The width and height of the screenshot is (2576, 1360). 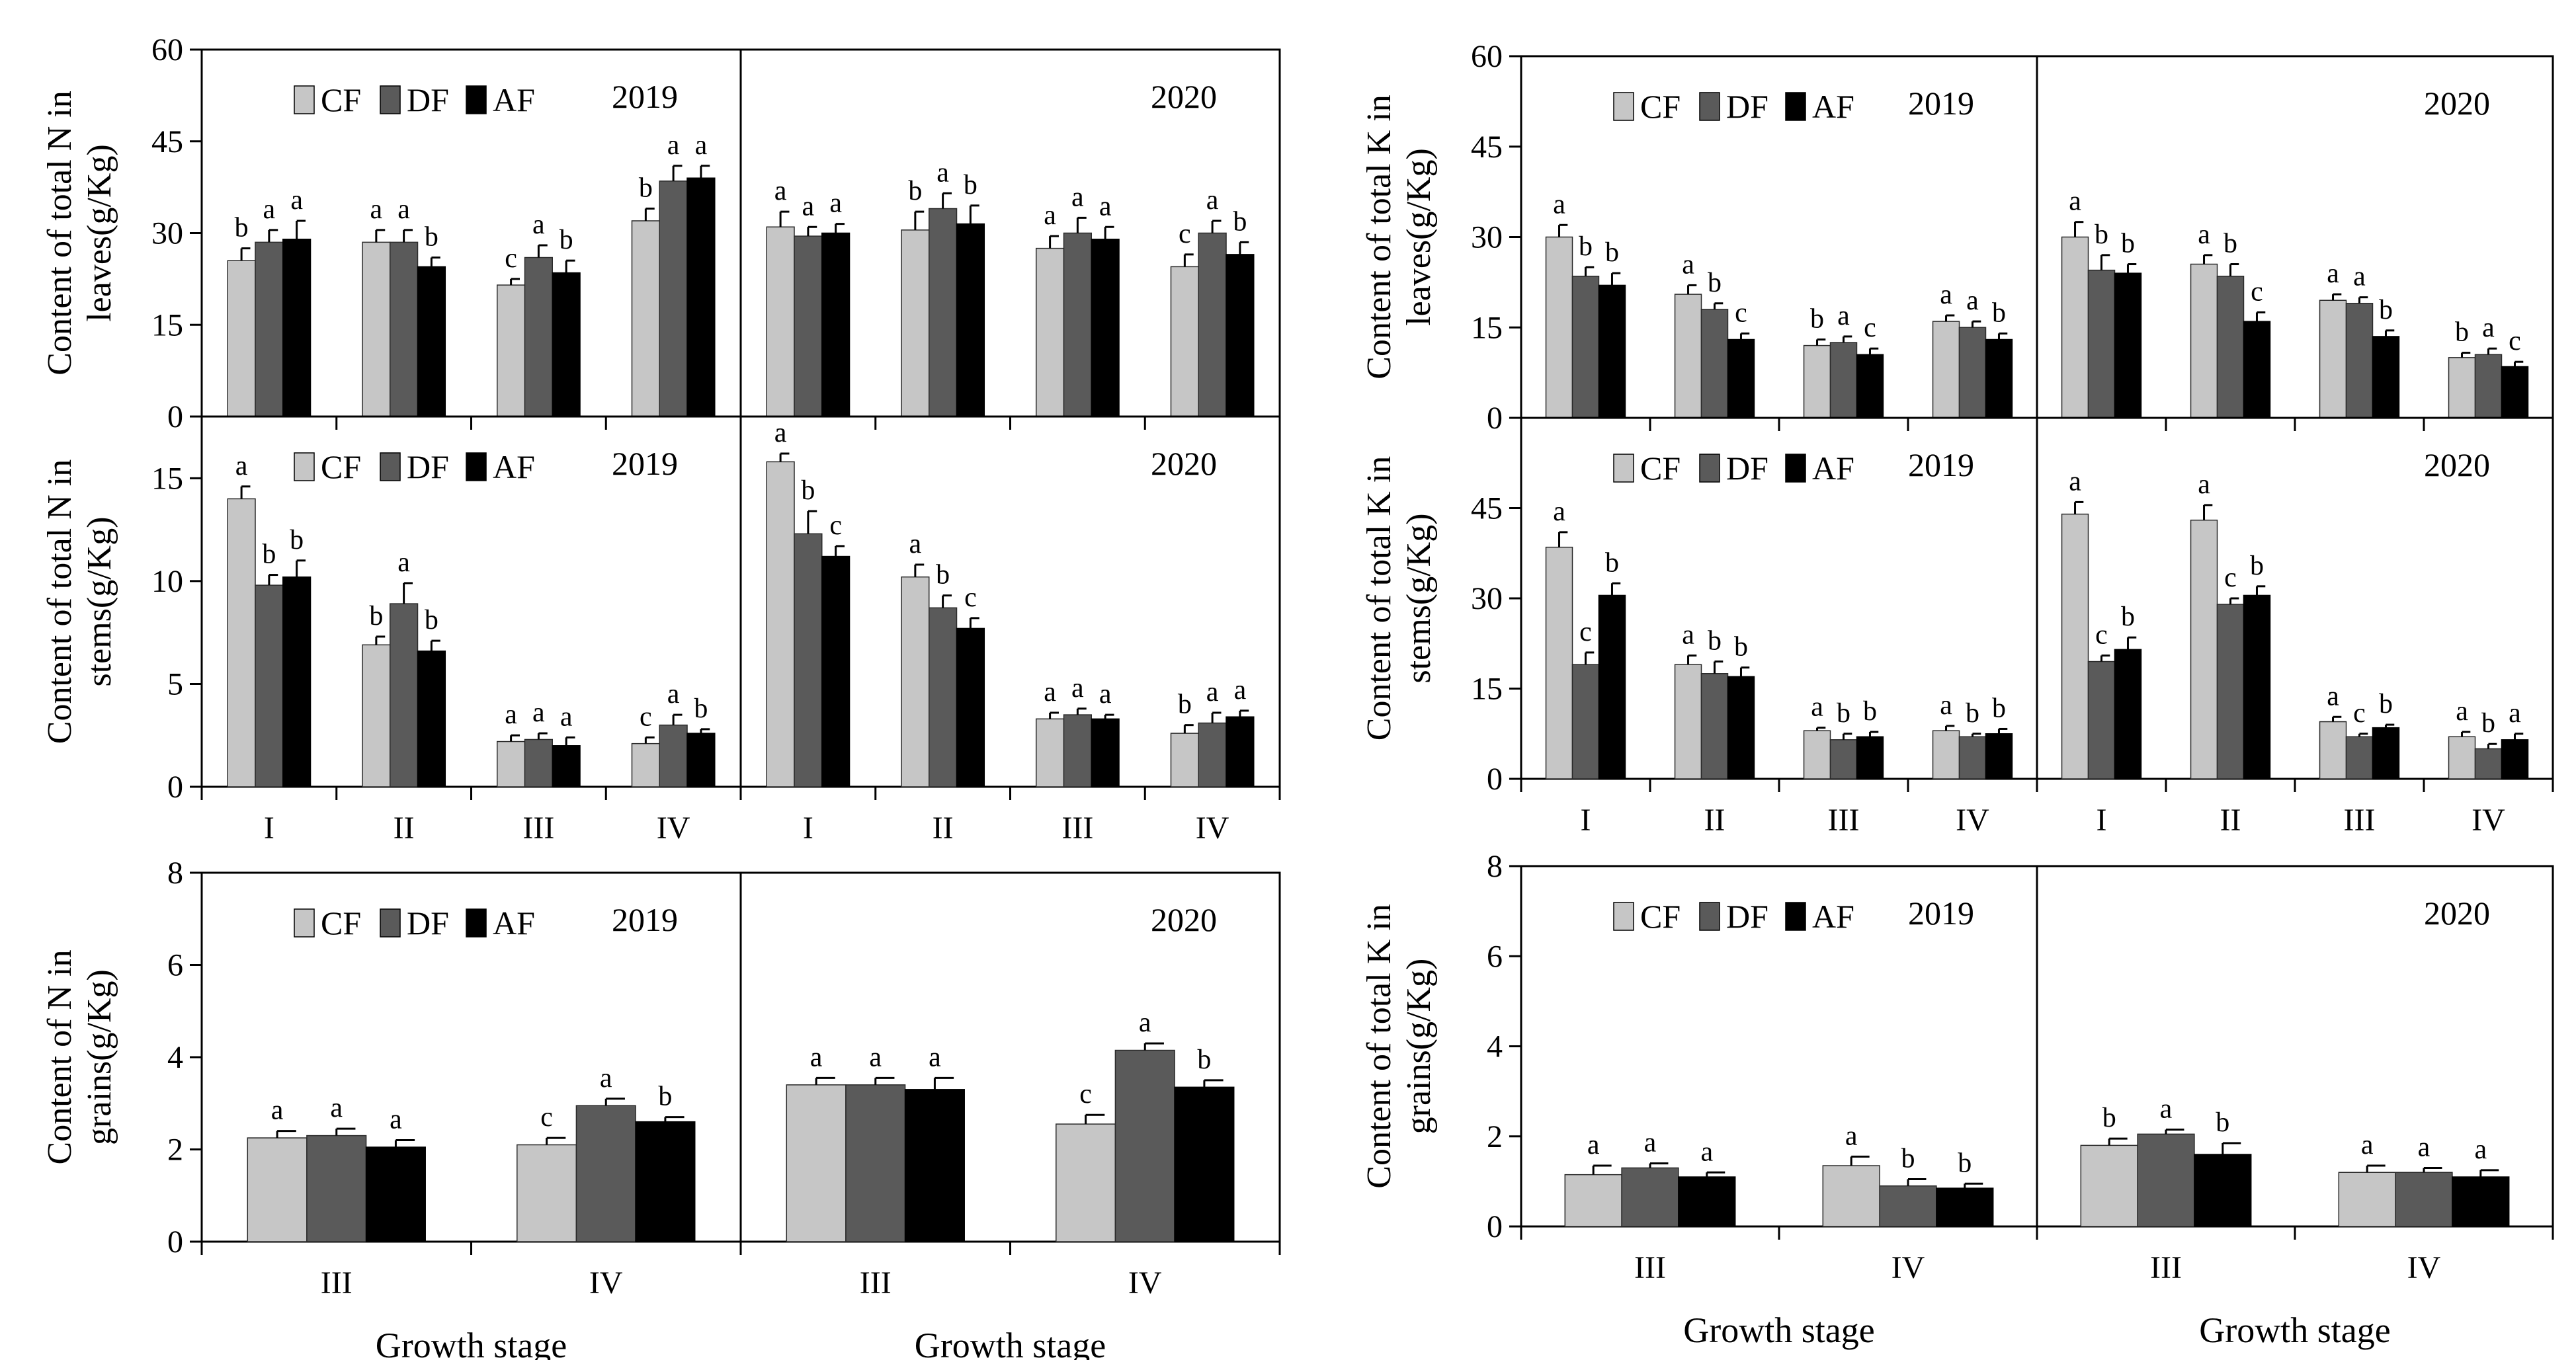 What do you see at coordinates (943, 828) in the screenshot?
I see `category-label: II` at bounding box center [943, 828].